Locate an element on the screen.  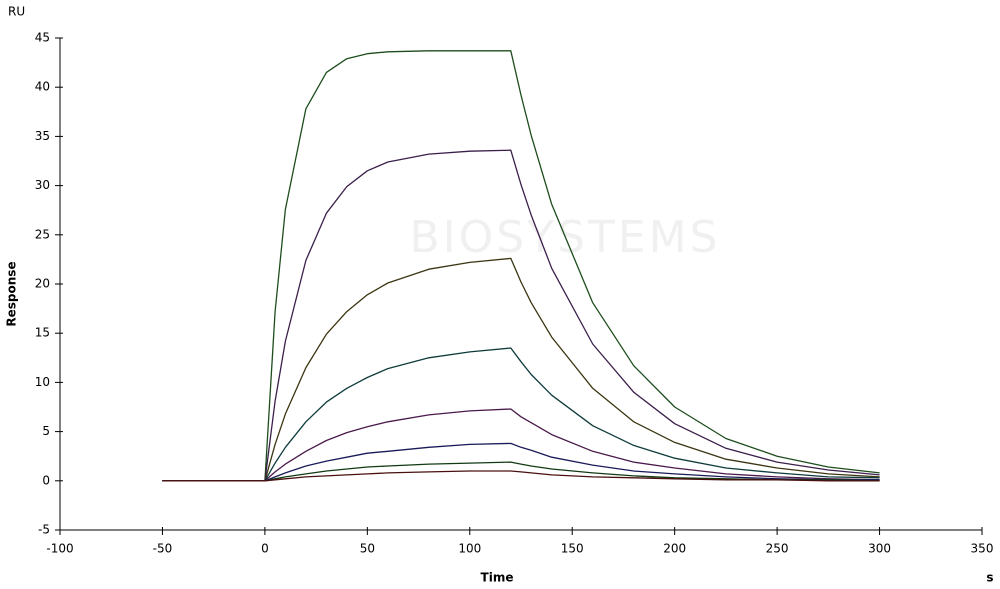
y-unit: RU is located at coordinates (16, 12).